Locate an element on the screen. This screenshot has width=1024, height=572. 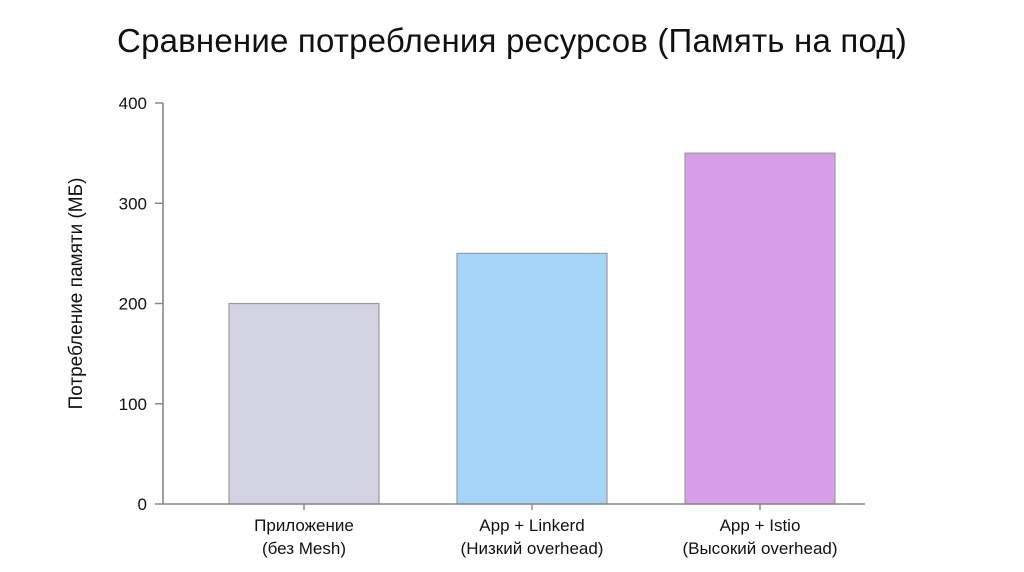
y-axis-ticks: 0 100 200 300 400 is located at coordinates (141, 304).